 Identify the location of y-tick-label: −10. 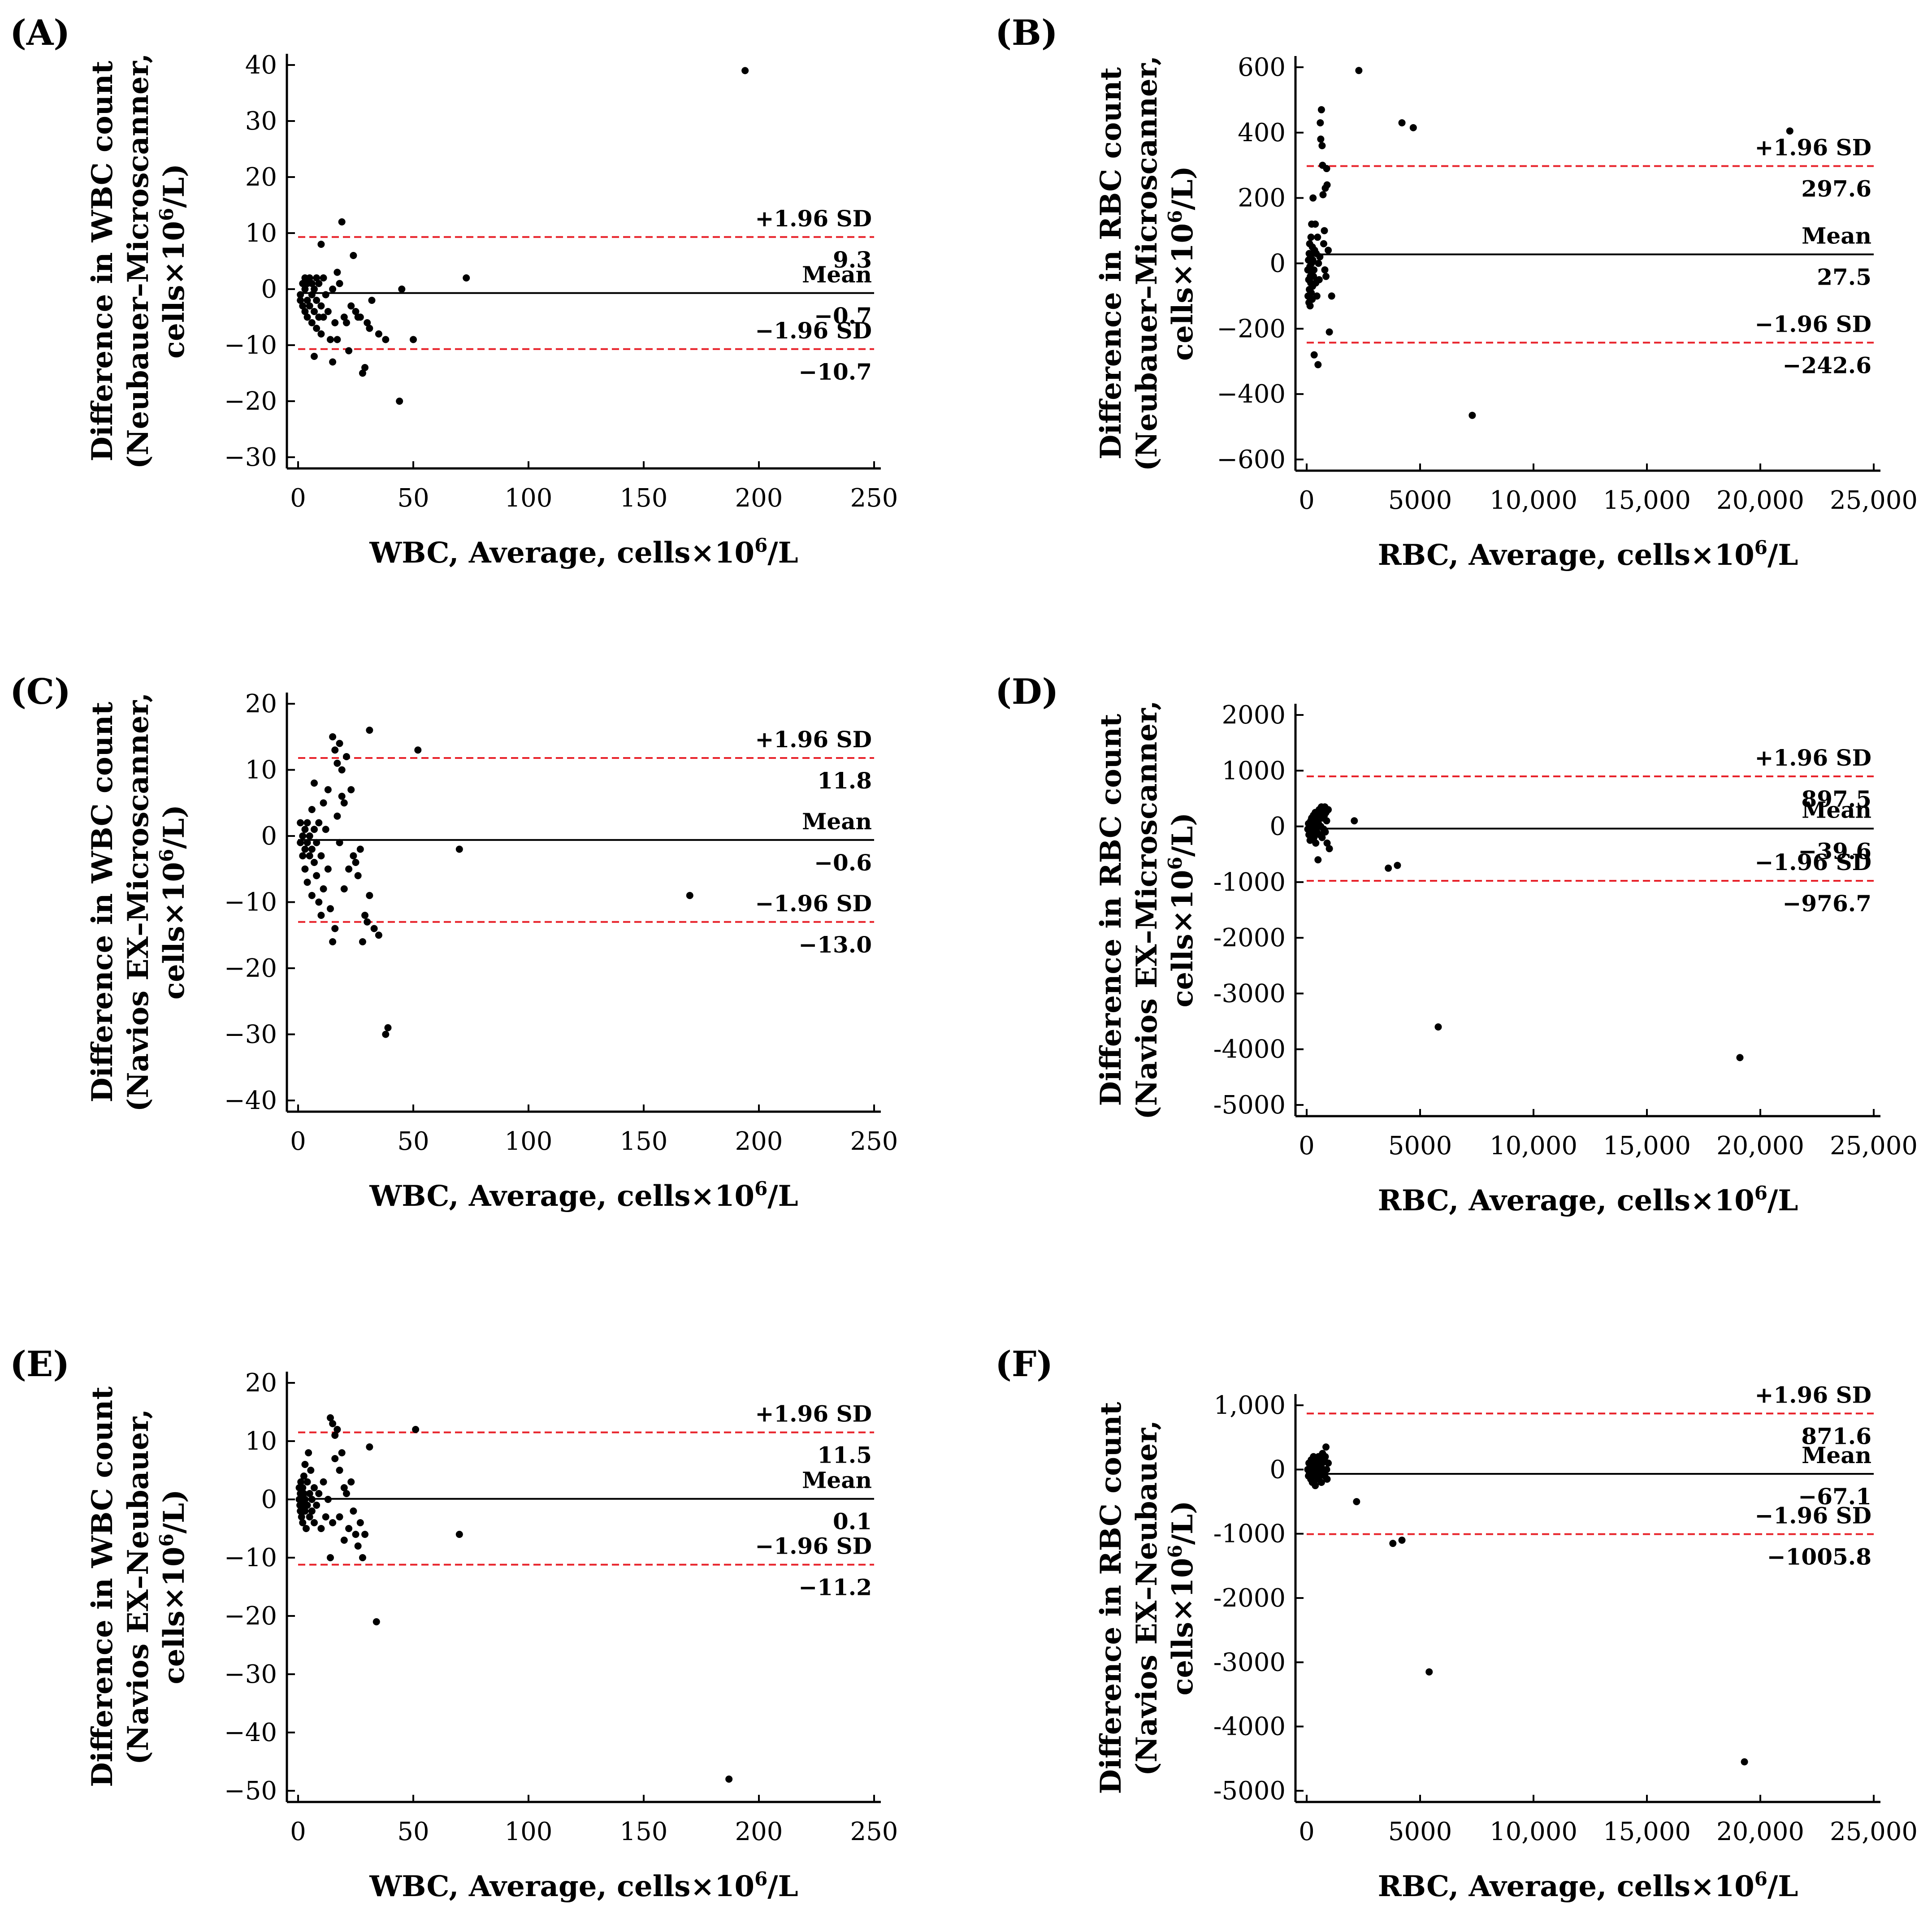
(251, 1557).